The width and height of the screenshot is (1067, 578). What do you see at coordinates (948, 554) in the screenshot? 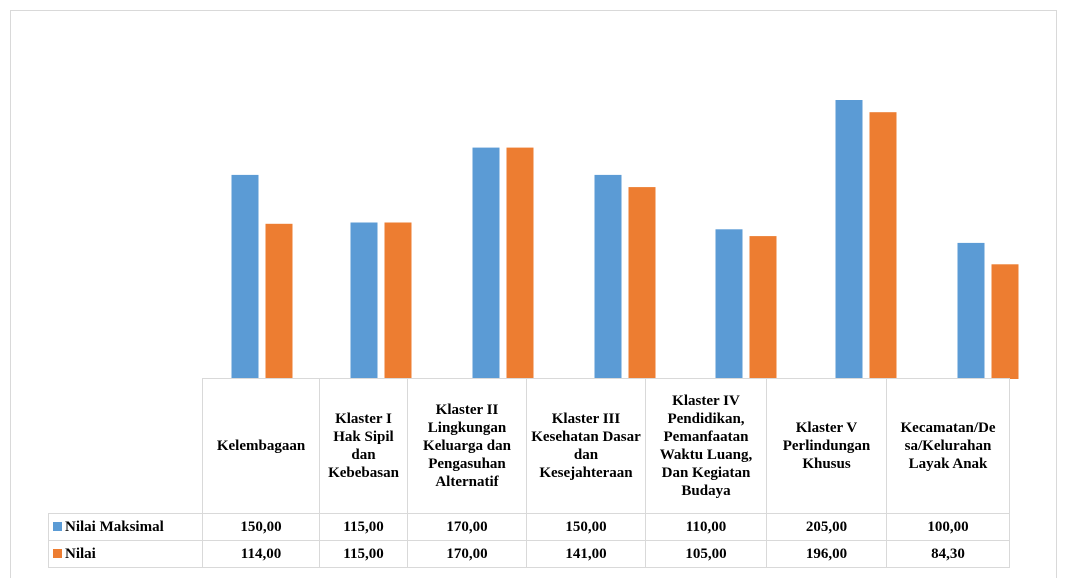
I see `data-label: 84,30` at bounding box center [948, 554].